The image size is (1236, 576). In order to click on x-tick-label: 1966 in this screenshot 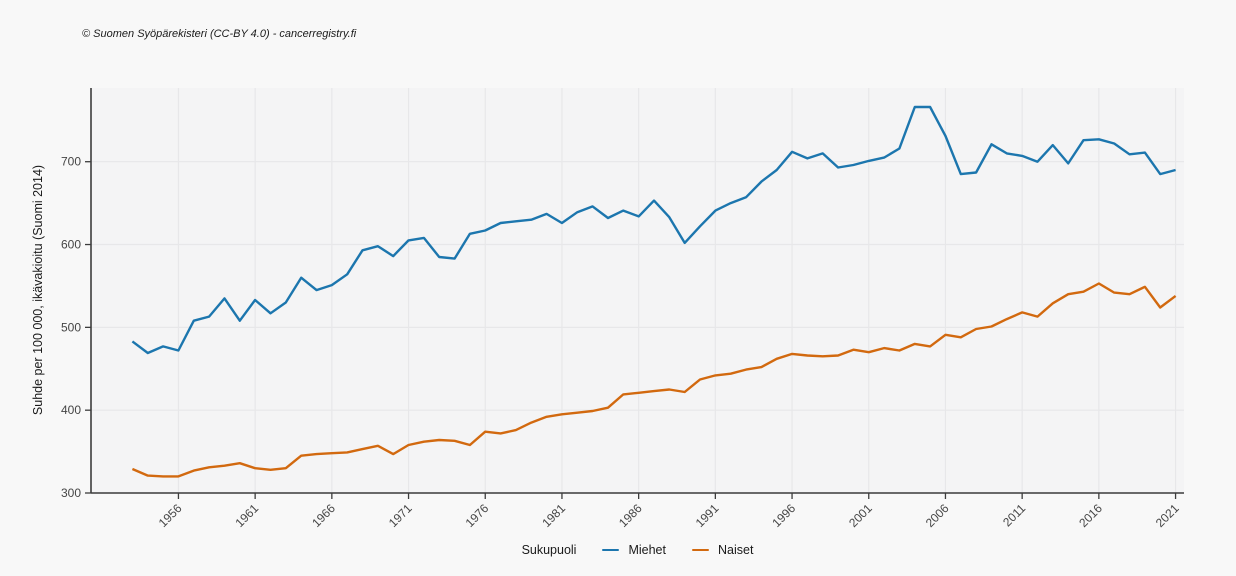, I will do `click(323, 515)`.